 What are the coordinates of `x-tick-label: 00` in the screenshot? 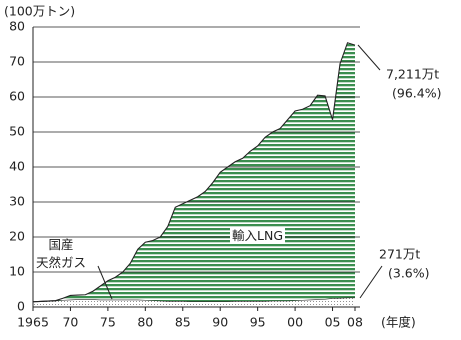 It's located at (295, 322).